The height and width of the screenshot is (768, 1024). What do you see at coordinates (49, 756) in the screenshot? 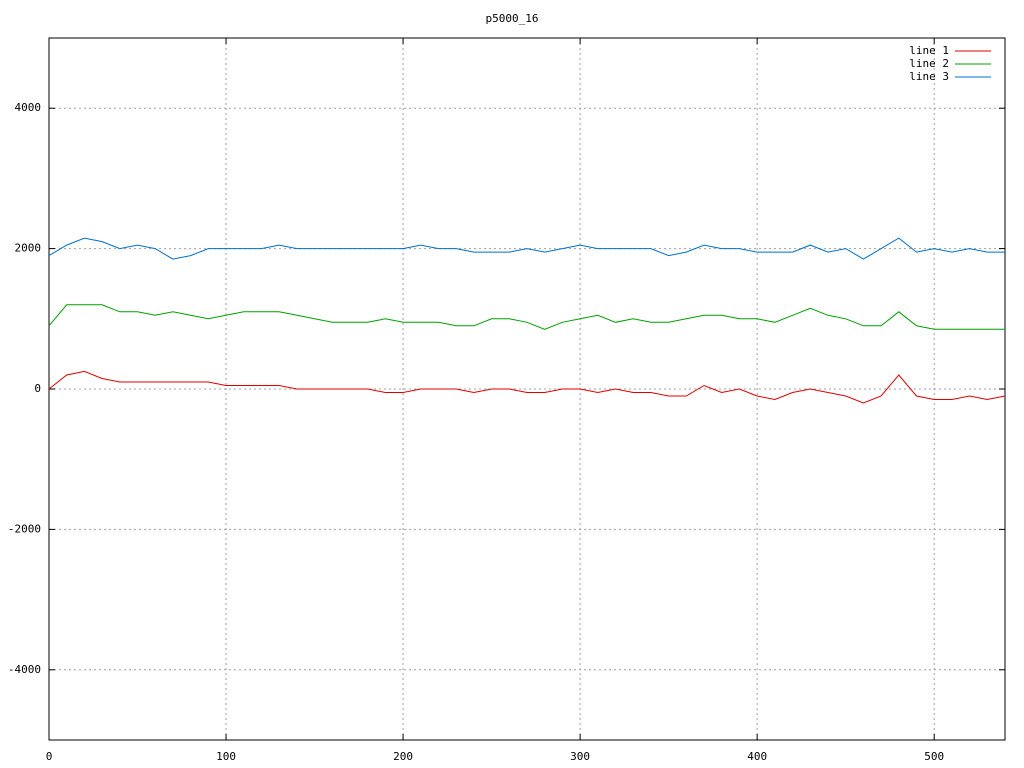
I see `x-tick-label: 0` at bounding box center [49, 756].